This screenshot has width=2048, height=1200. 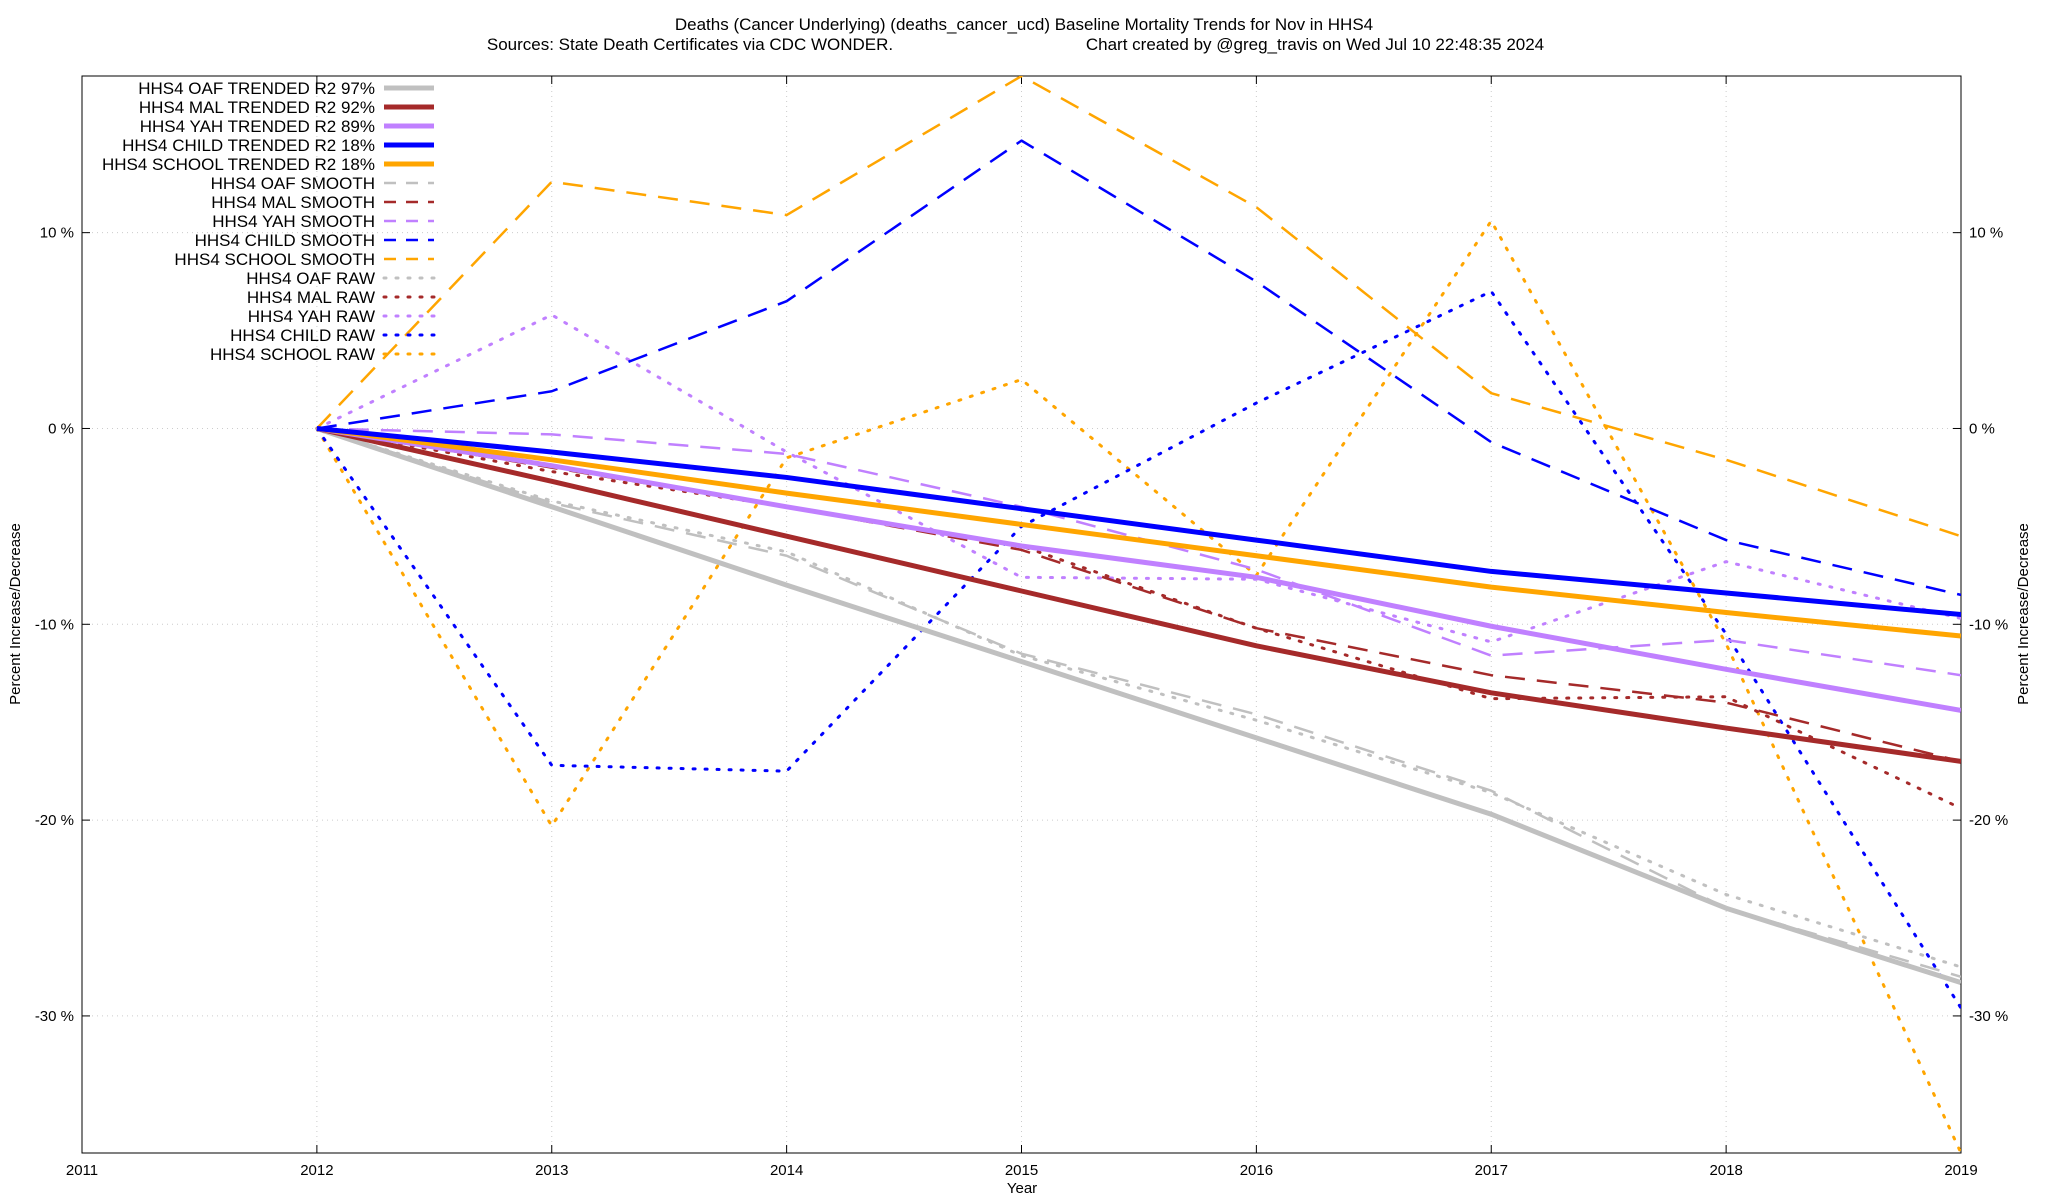 What do you see at coordinates (1491, 1170) in the screenshot?
I see `x-tick-label: 2017` at bounding box center [1491, 1170].